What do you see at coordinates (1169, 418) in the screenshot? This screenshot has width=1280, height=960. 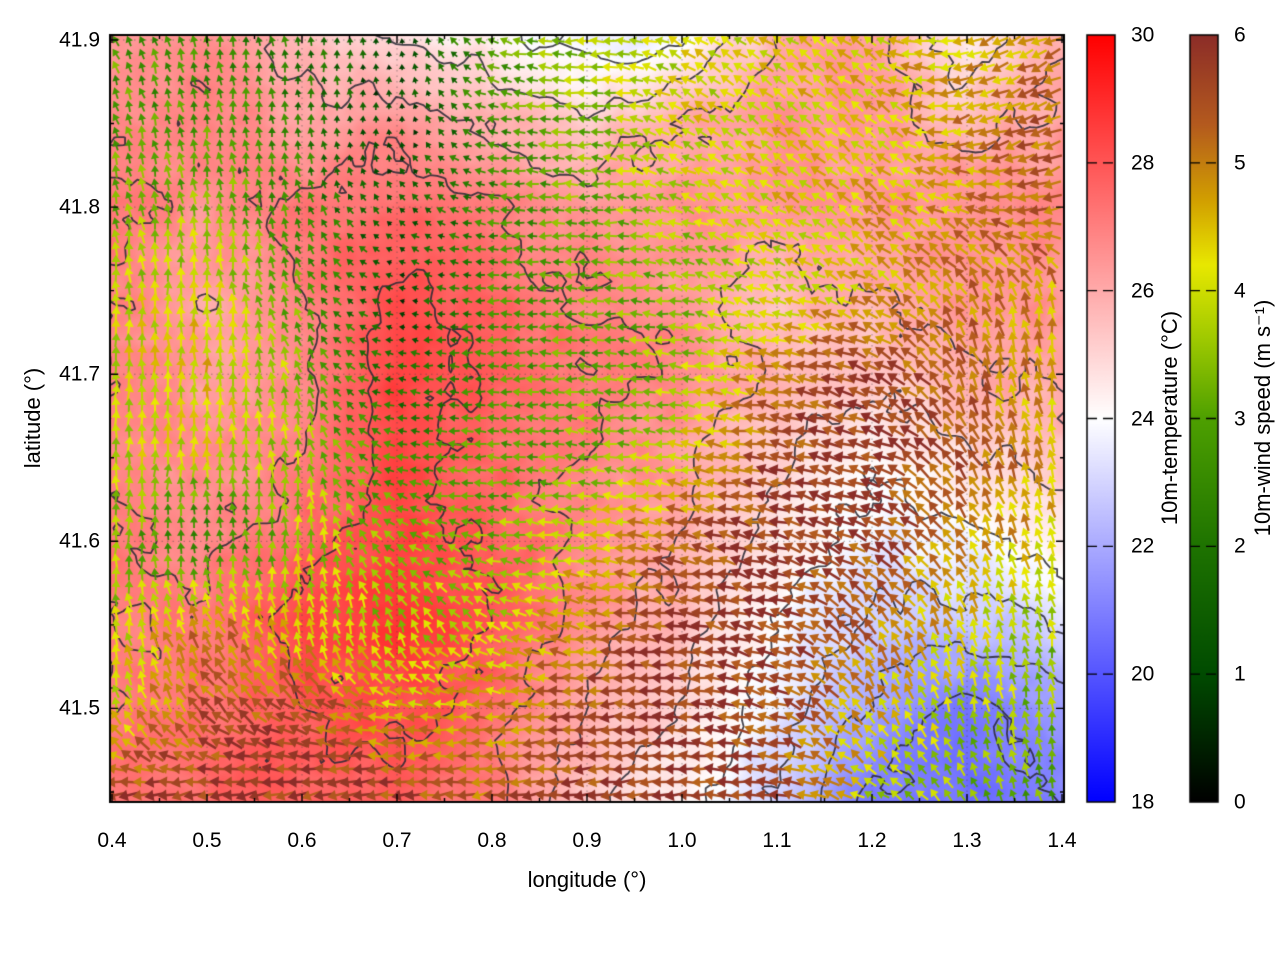 I see `colorbar-temperature-title: 10m-temperature (°C)` at bounding box center [1169, 418].